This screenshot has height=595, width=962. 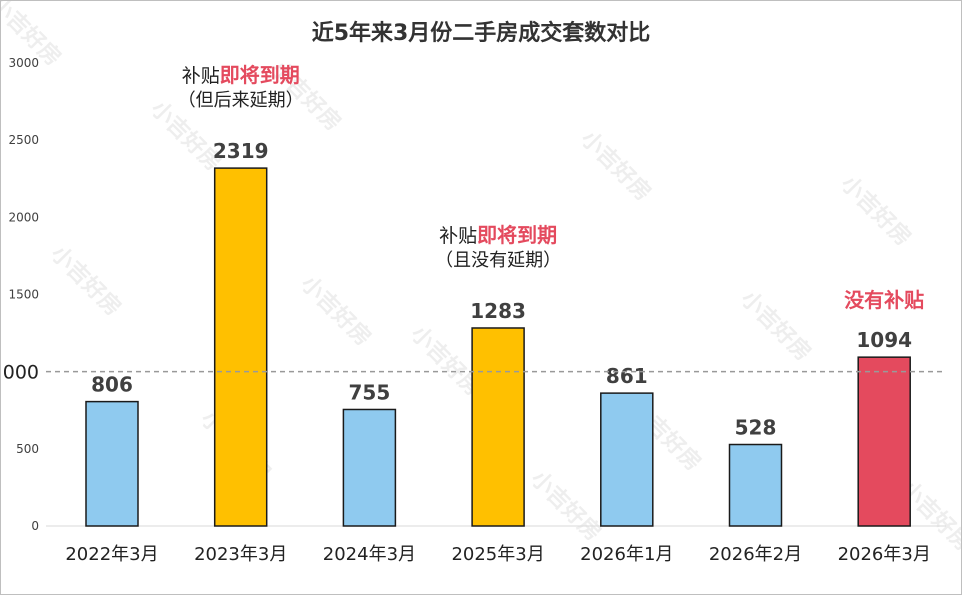 I want to click on x-category-label: 2022年3月, so click(x=111, y=554).